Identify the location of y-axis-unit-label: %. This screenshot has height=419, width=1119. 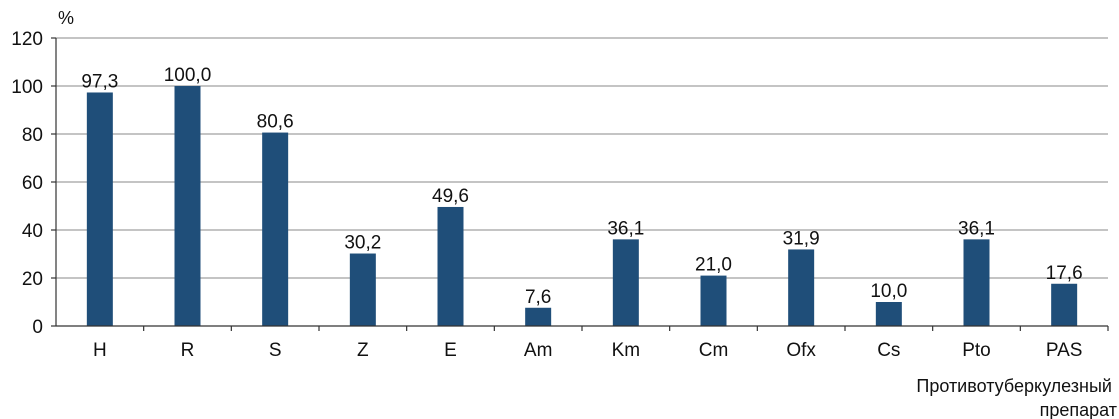
(66, 18).